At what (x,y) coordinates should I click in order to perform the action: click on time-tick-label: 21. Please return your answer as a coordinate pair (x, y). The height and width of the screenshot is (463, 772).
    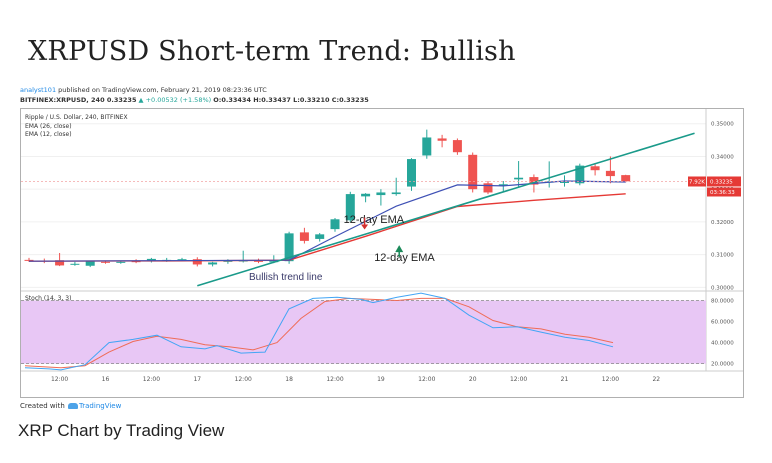
    Looking at the image, I should click on (565, 379).